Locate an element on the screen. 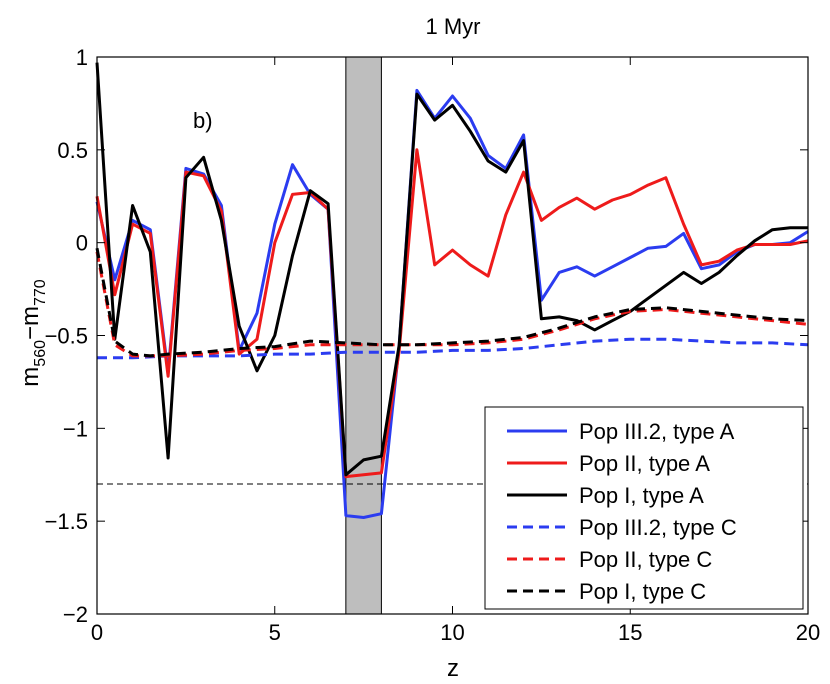 The height and width of the screenshot is (684, 830). x-axis-label: z is located at coordinates (453, 668).